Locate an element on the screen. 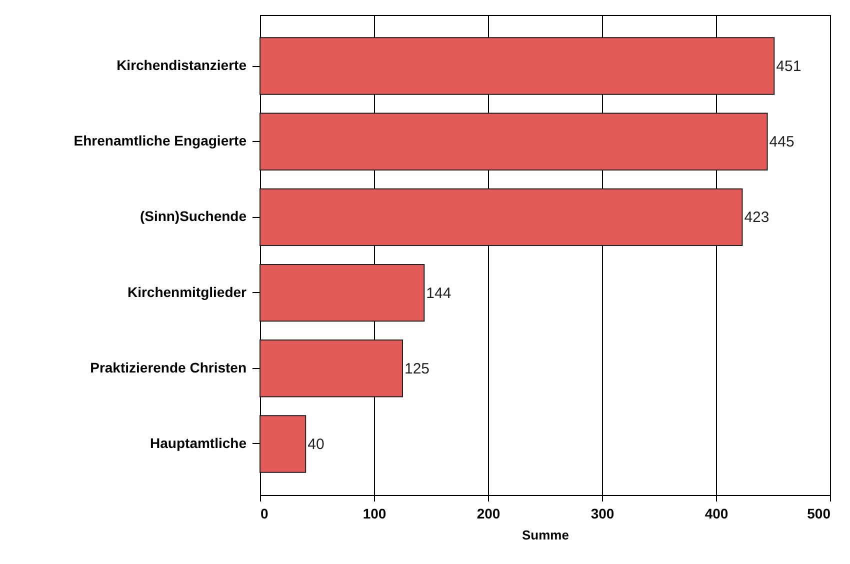 This screenshot has height=564, width=850. x-tick-label: 500 is located at coordinates (819, 514).